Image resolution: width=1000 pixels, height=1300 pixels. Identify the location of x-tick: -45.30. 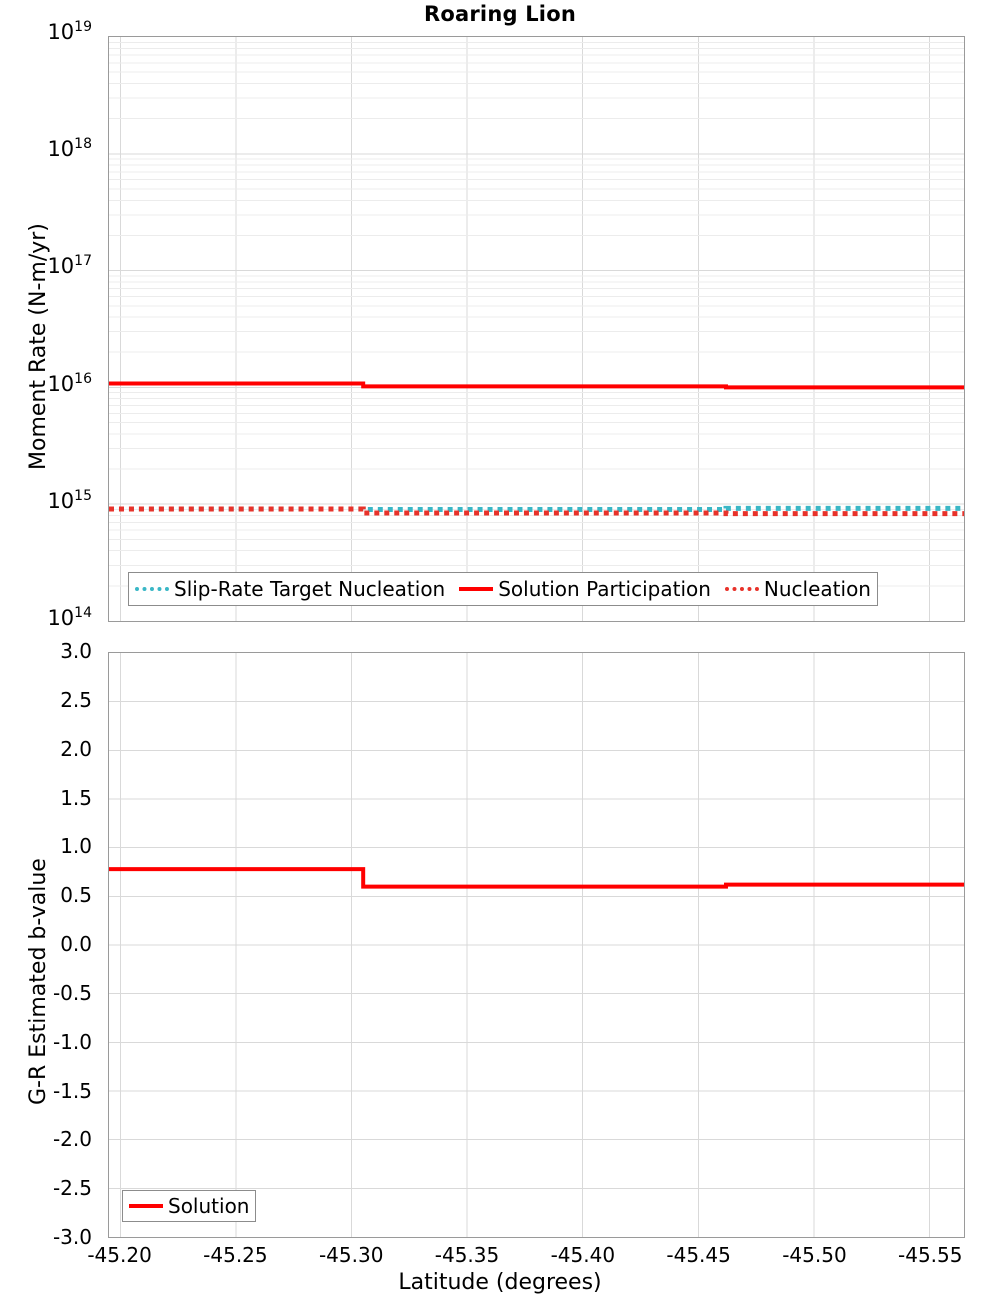
(351, 1255).